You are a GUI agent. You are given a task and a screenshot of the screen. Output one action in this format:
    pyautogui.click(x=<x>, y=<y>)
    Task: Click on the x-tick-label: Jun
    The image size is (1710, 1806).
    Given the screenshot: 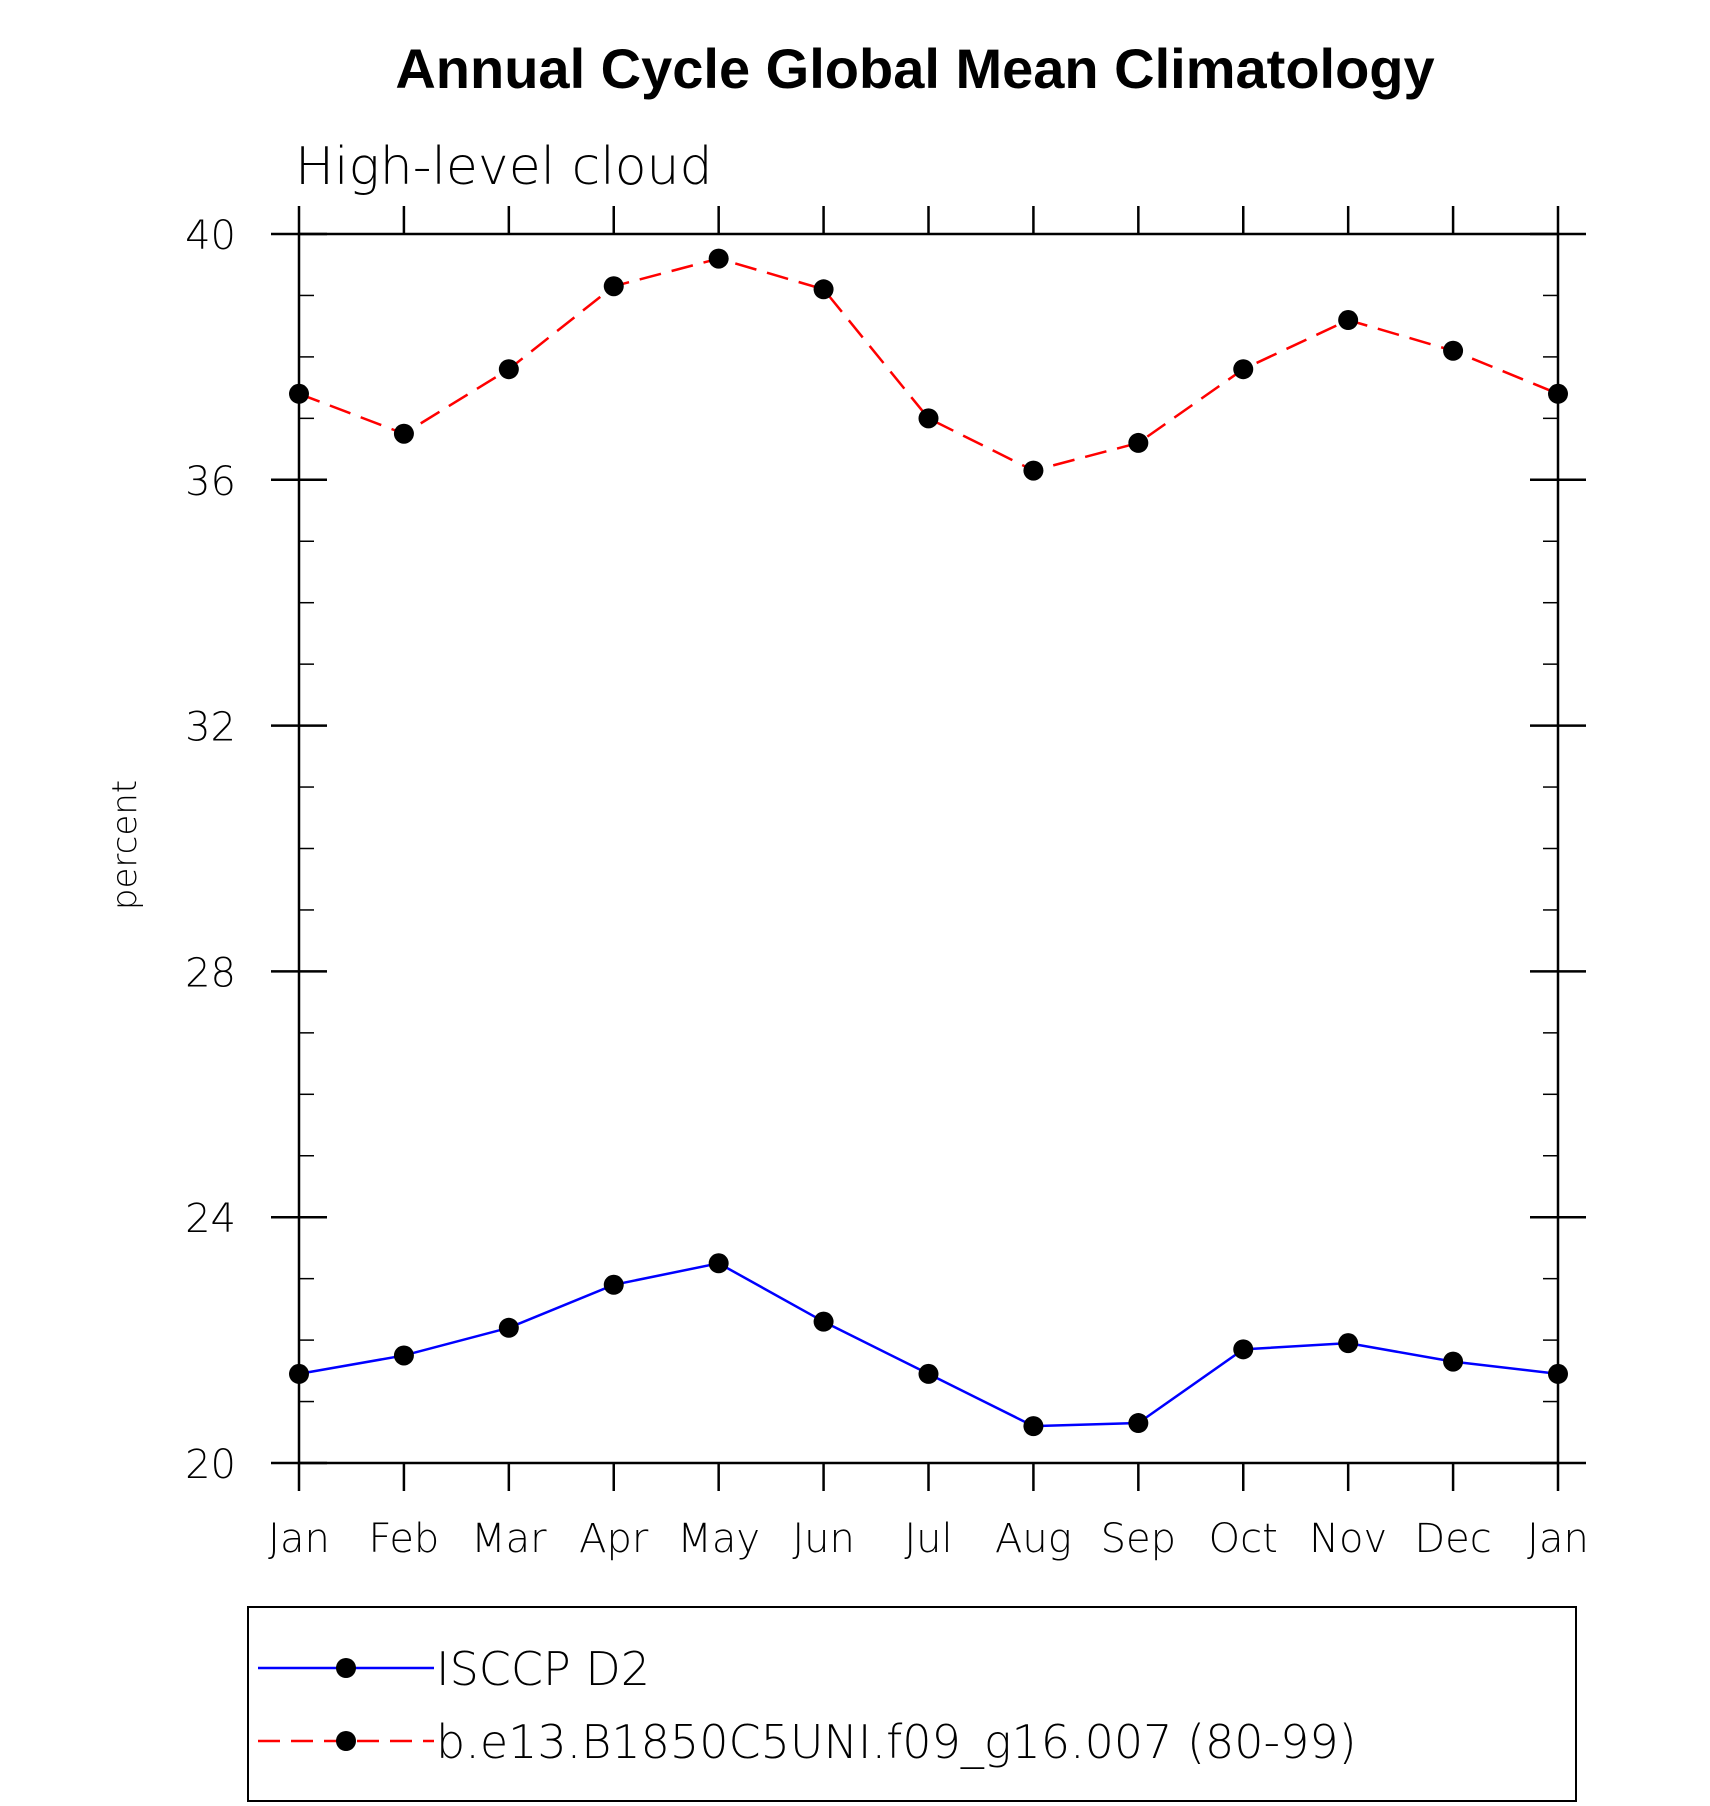 What is the action you would take?
    pyautogui.click(x=823, y=1539)
    